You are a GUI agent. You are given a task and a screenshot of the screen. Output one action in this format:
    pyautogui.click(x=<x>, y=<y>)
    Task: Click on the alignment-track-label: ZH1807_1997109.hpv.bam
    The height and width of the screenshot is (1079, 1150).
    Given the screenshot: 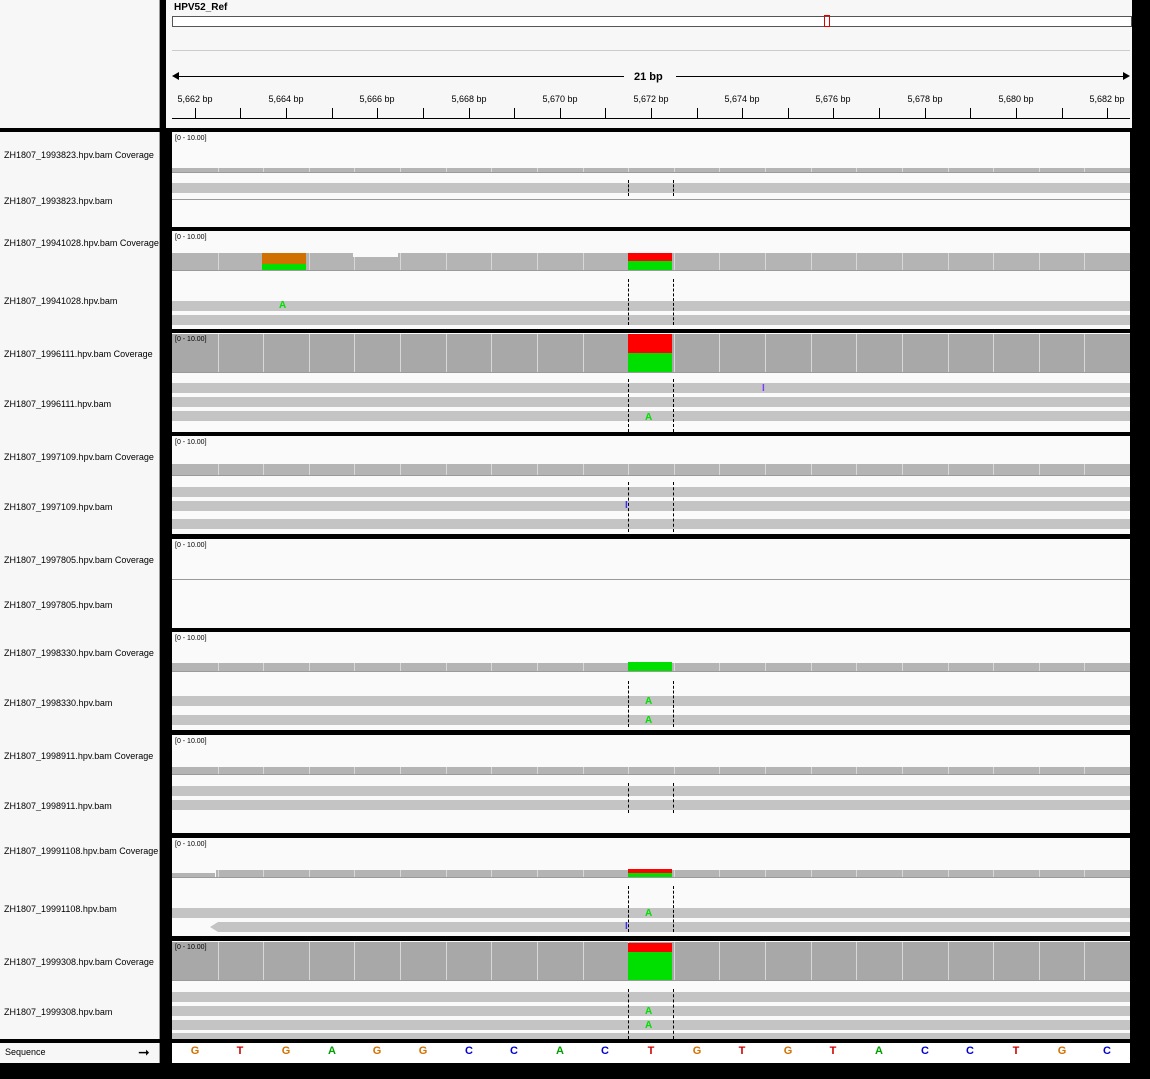 What is the action you would take?
    pyautogui.click(x=58, y=507)
    